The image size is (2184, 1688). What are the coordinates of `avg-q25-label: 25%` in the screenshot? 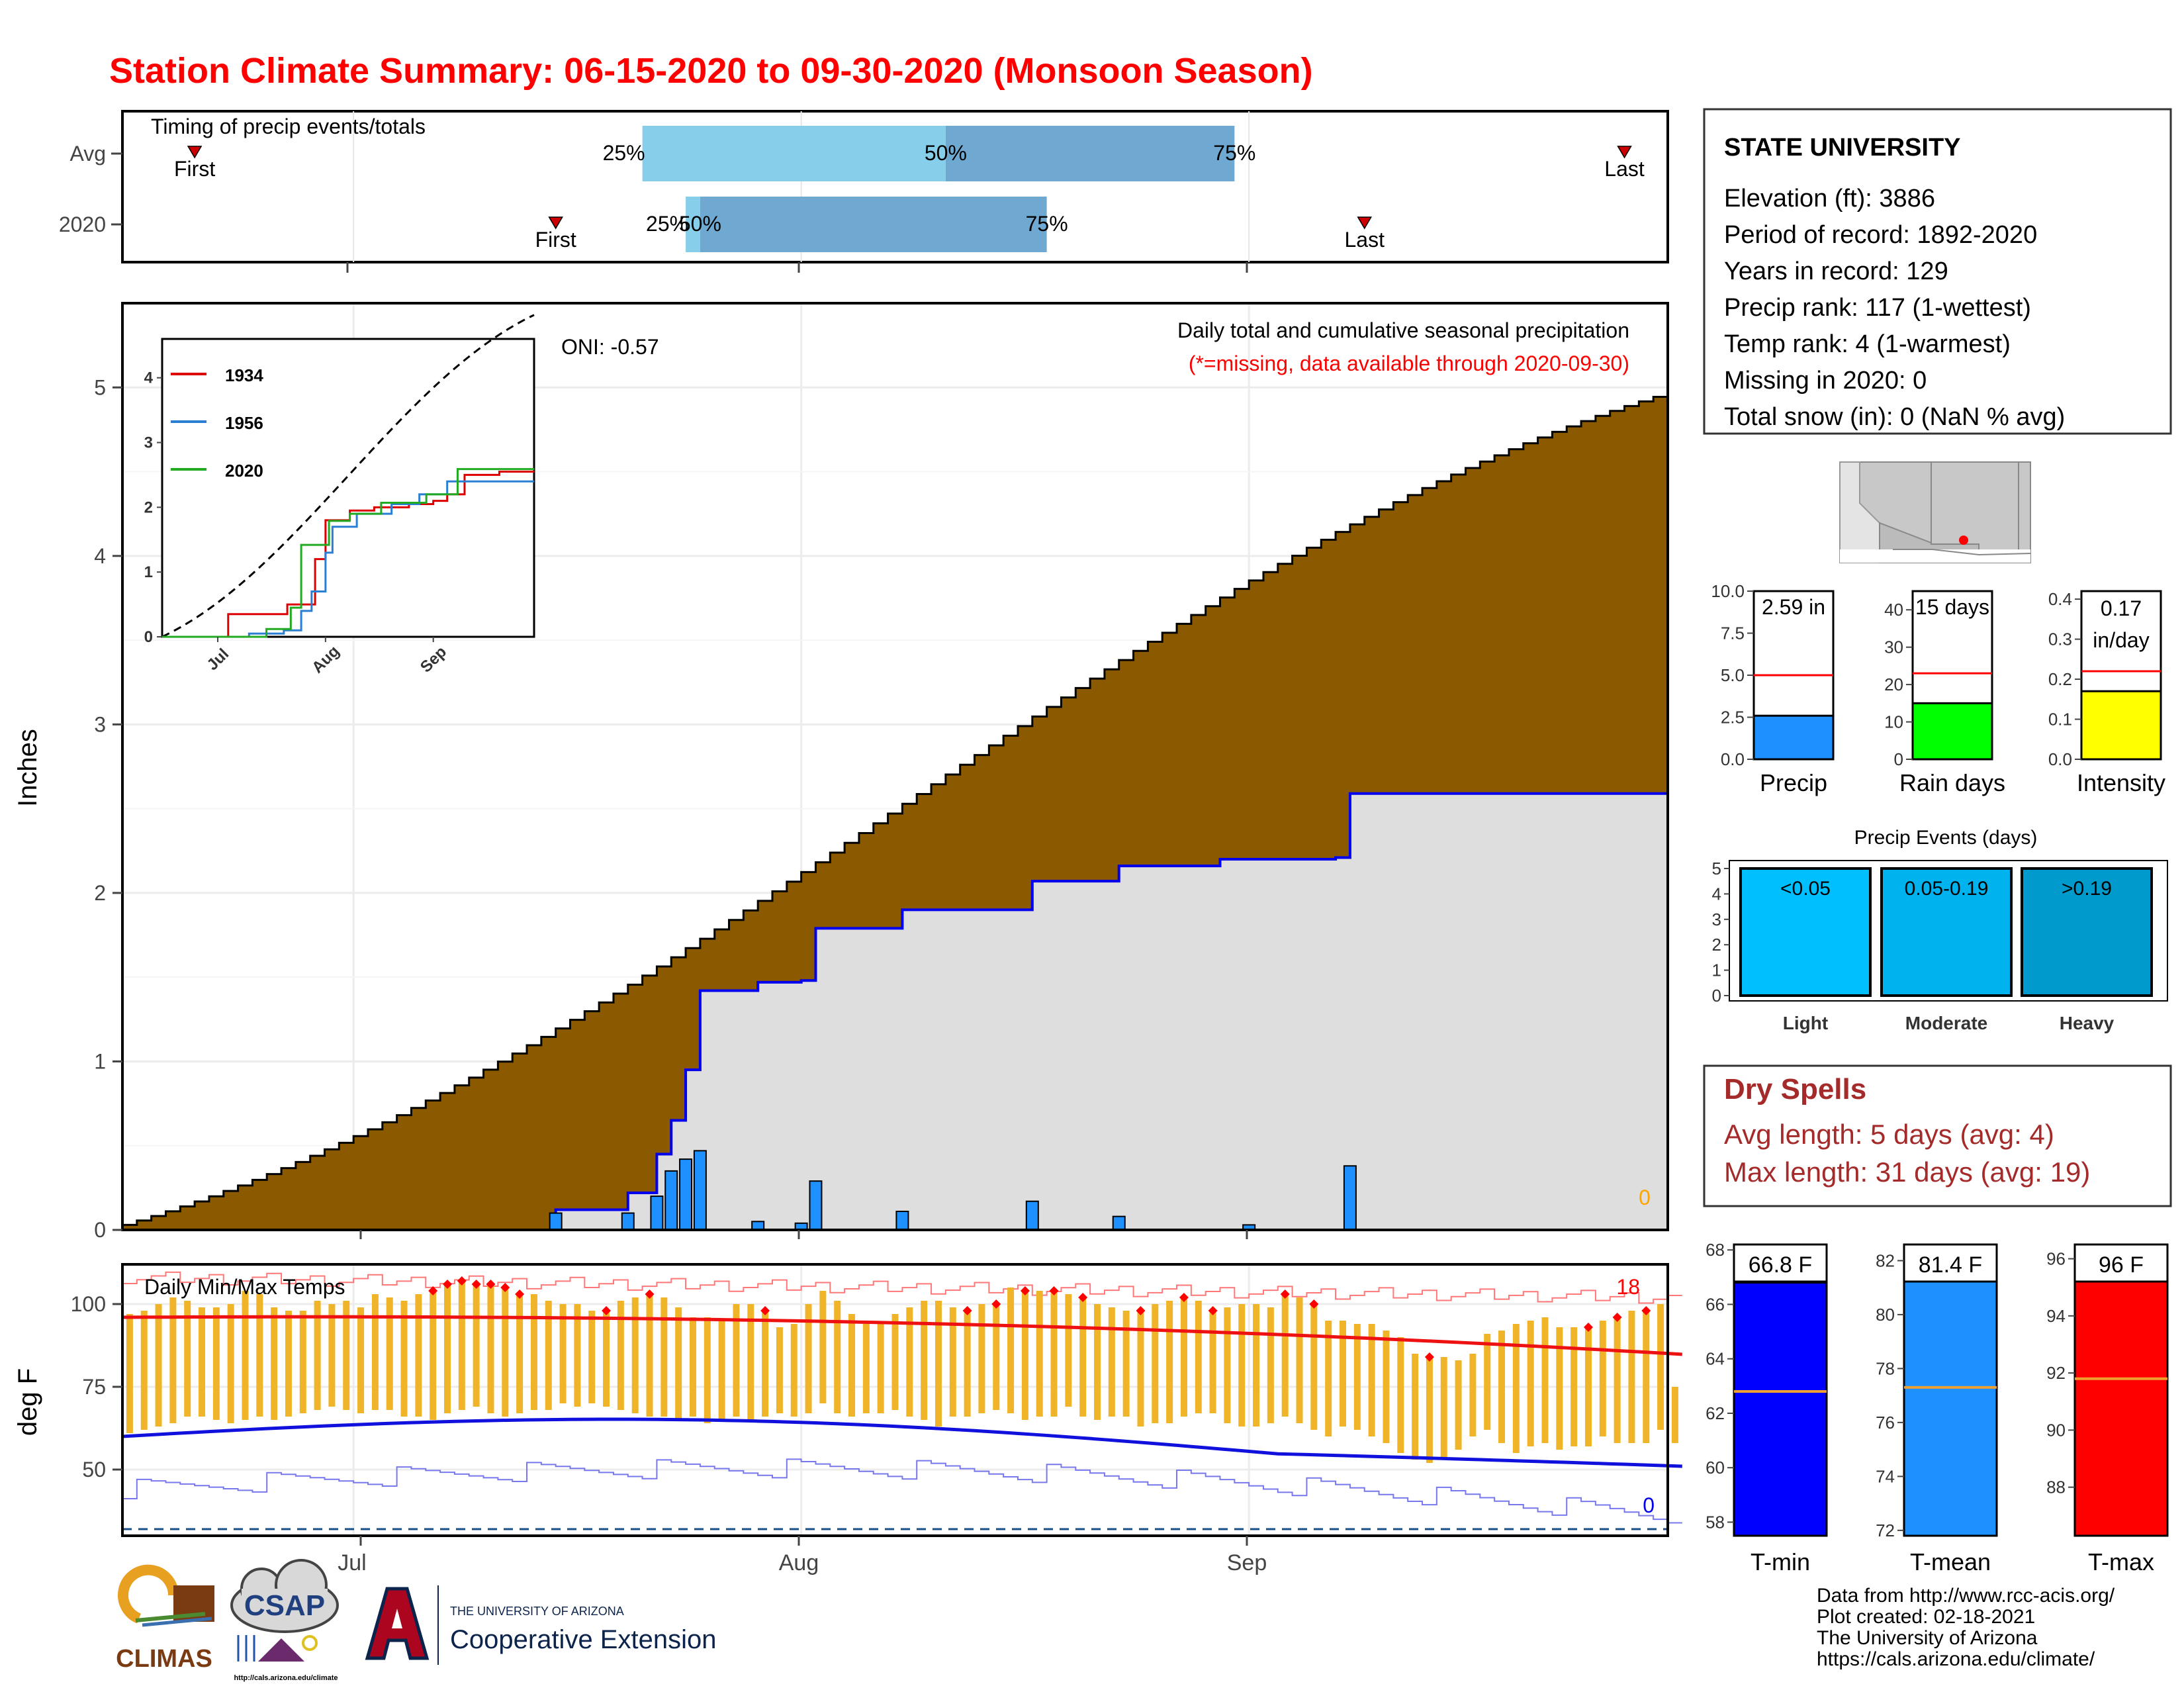 It's located at (624, 153).